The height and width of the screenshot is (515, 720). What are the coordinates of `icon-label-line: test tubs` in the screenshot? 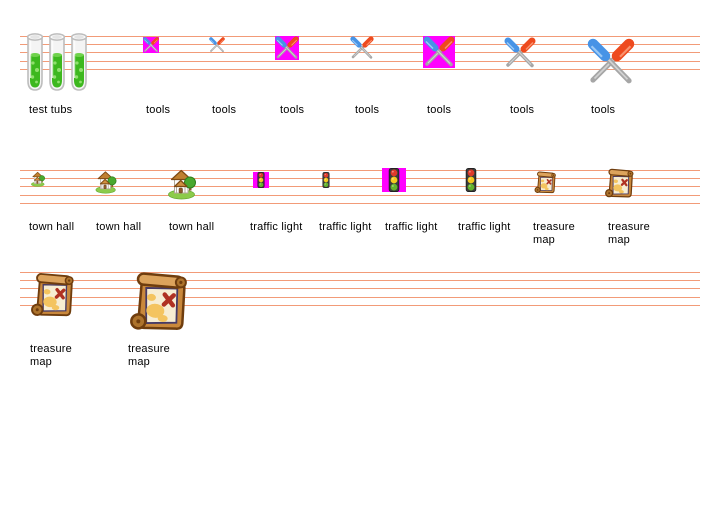 It's located at (51, 110).